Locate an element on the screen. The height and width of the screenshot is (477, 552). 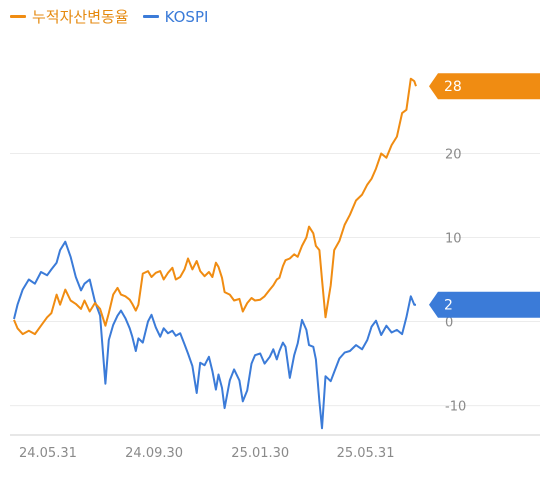
chart-legend: 누적자산변동율 KOSPI is located at coordinates (109, 16).